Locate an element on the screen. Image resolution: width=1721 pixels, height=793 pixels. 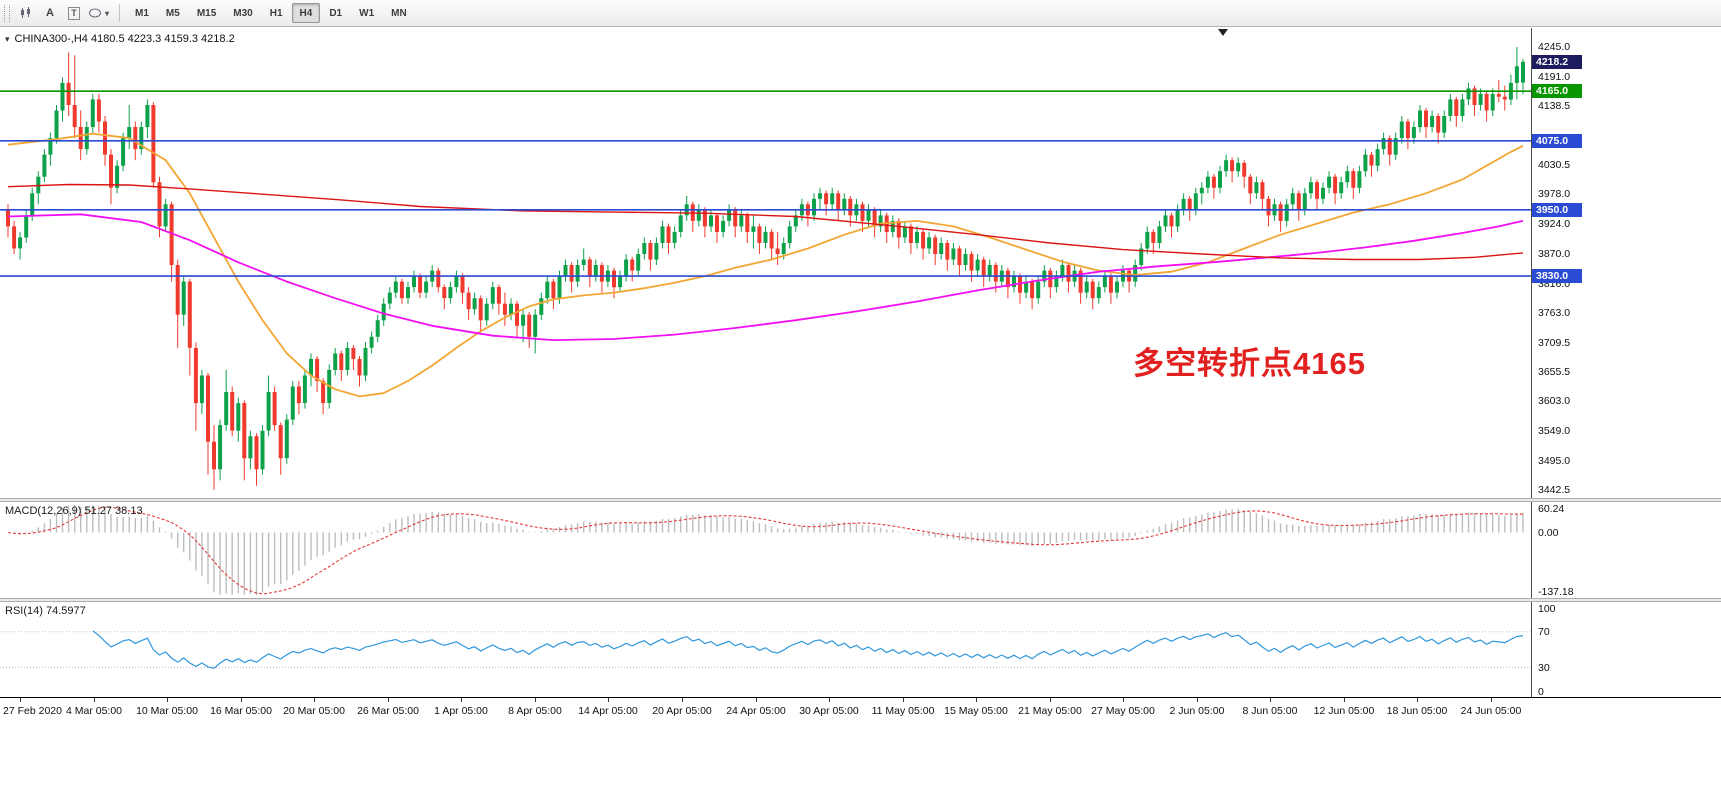
time-axis-label: 16 Mar 05:00 is located at coordinates (241, 711).